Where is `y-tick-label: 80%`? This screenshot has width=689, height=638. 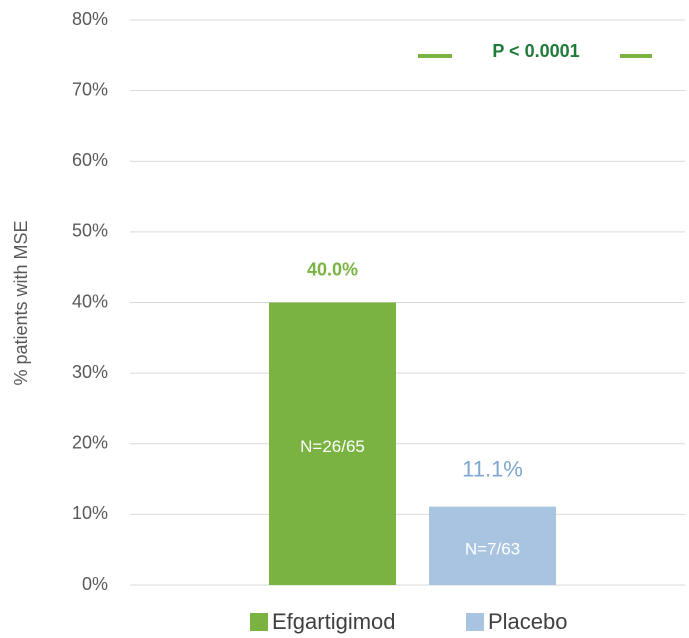
y-tick-label: 80% is located at coordinates (90, 19).